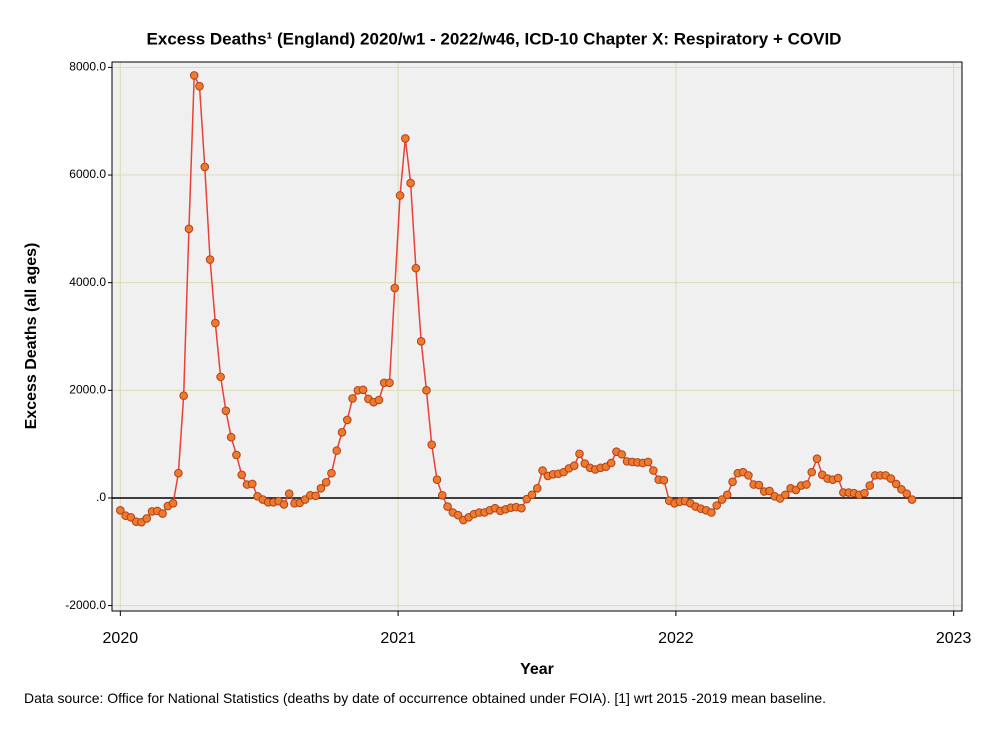 The image size is (988, 739). Describe the element at coordinates (87, 174) in the screenshot. I see `y-tick-label: 6000.0` at that location.